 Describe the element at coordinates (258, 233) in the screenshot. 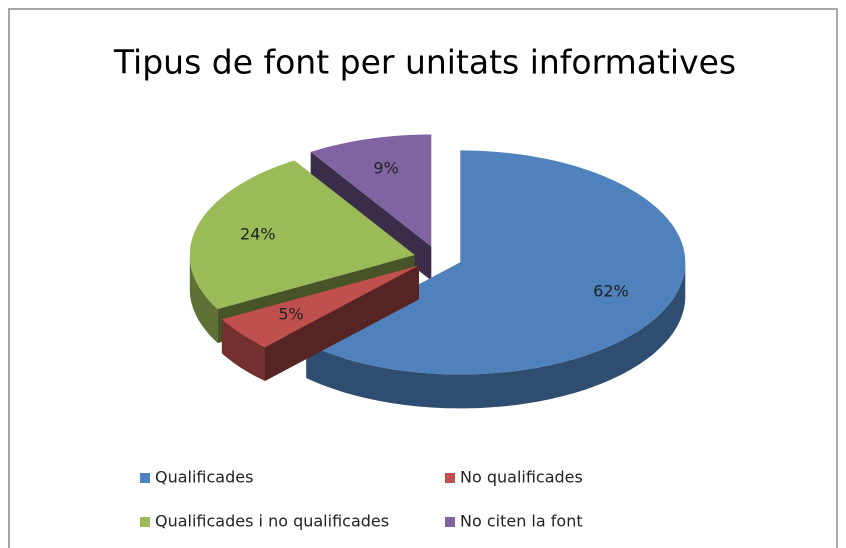

I see `data-label: 24%` at that location.